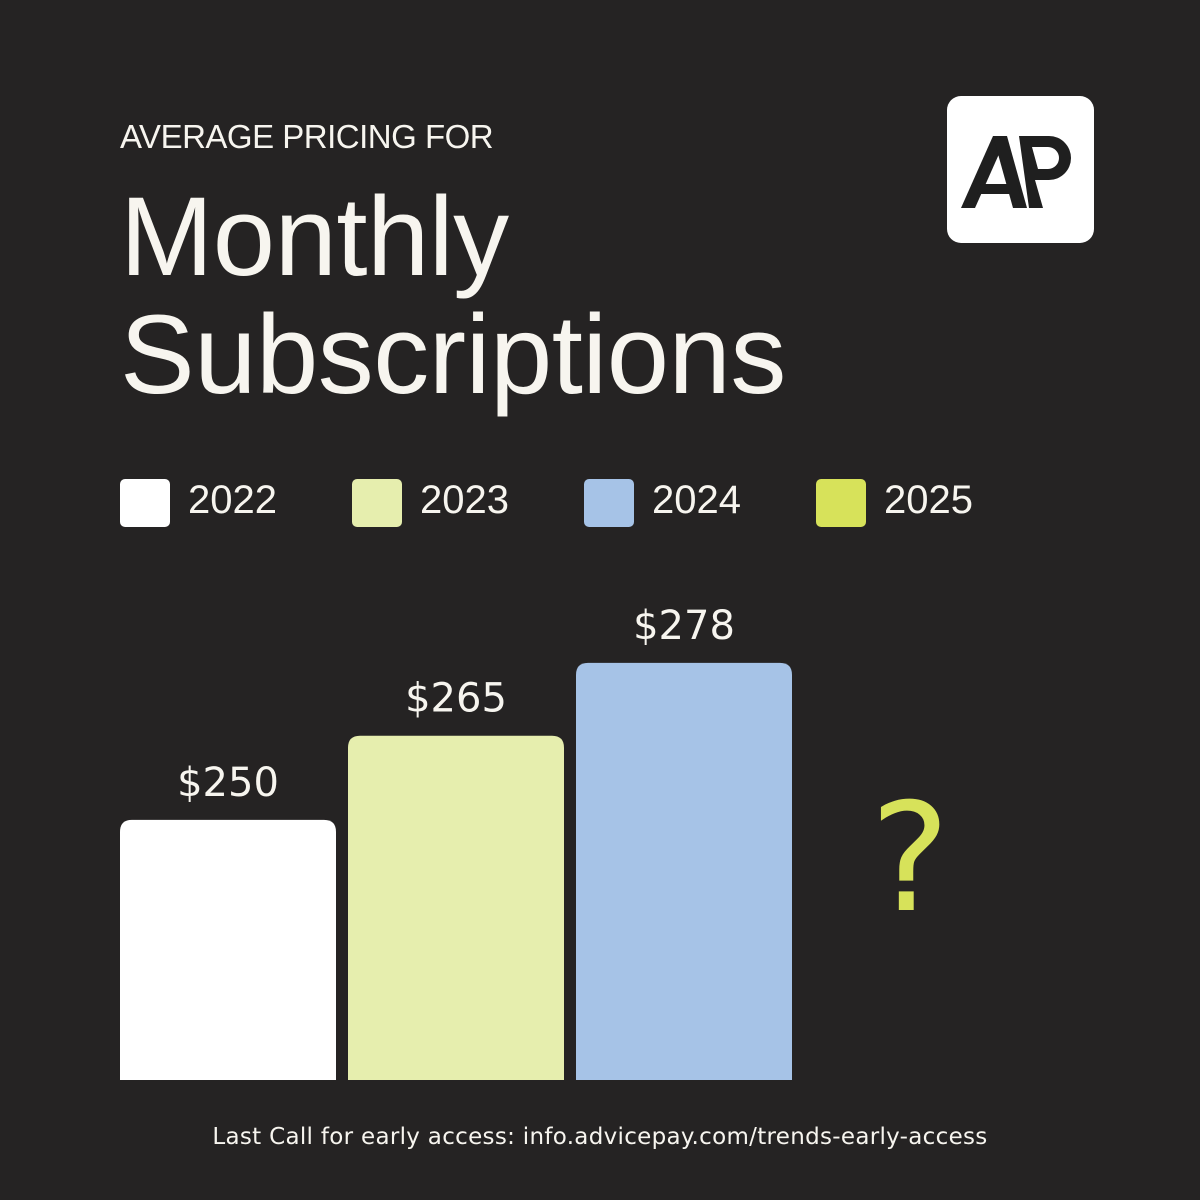  What do you see at coordinates (928, 500) in the screenshot?
I see `legend-label: 2025` at bounding box center [928, 500].